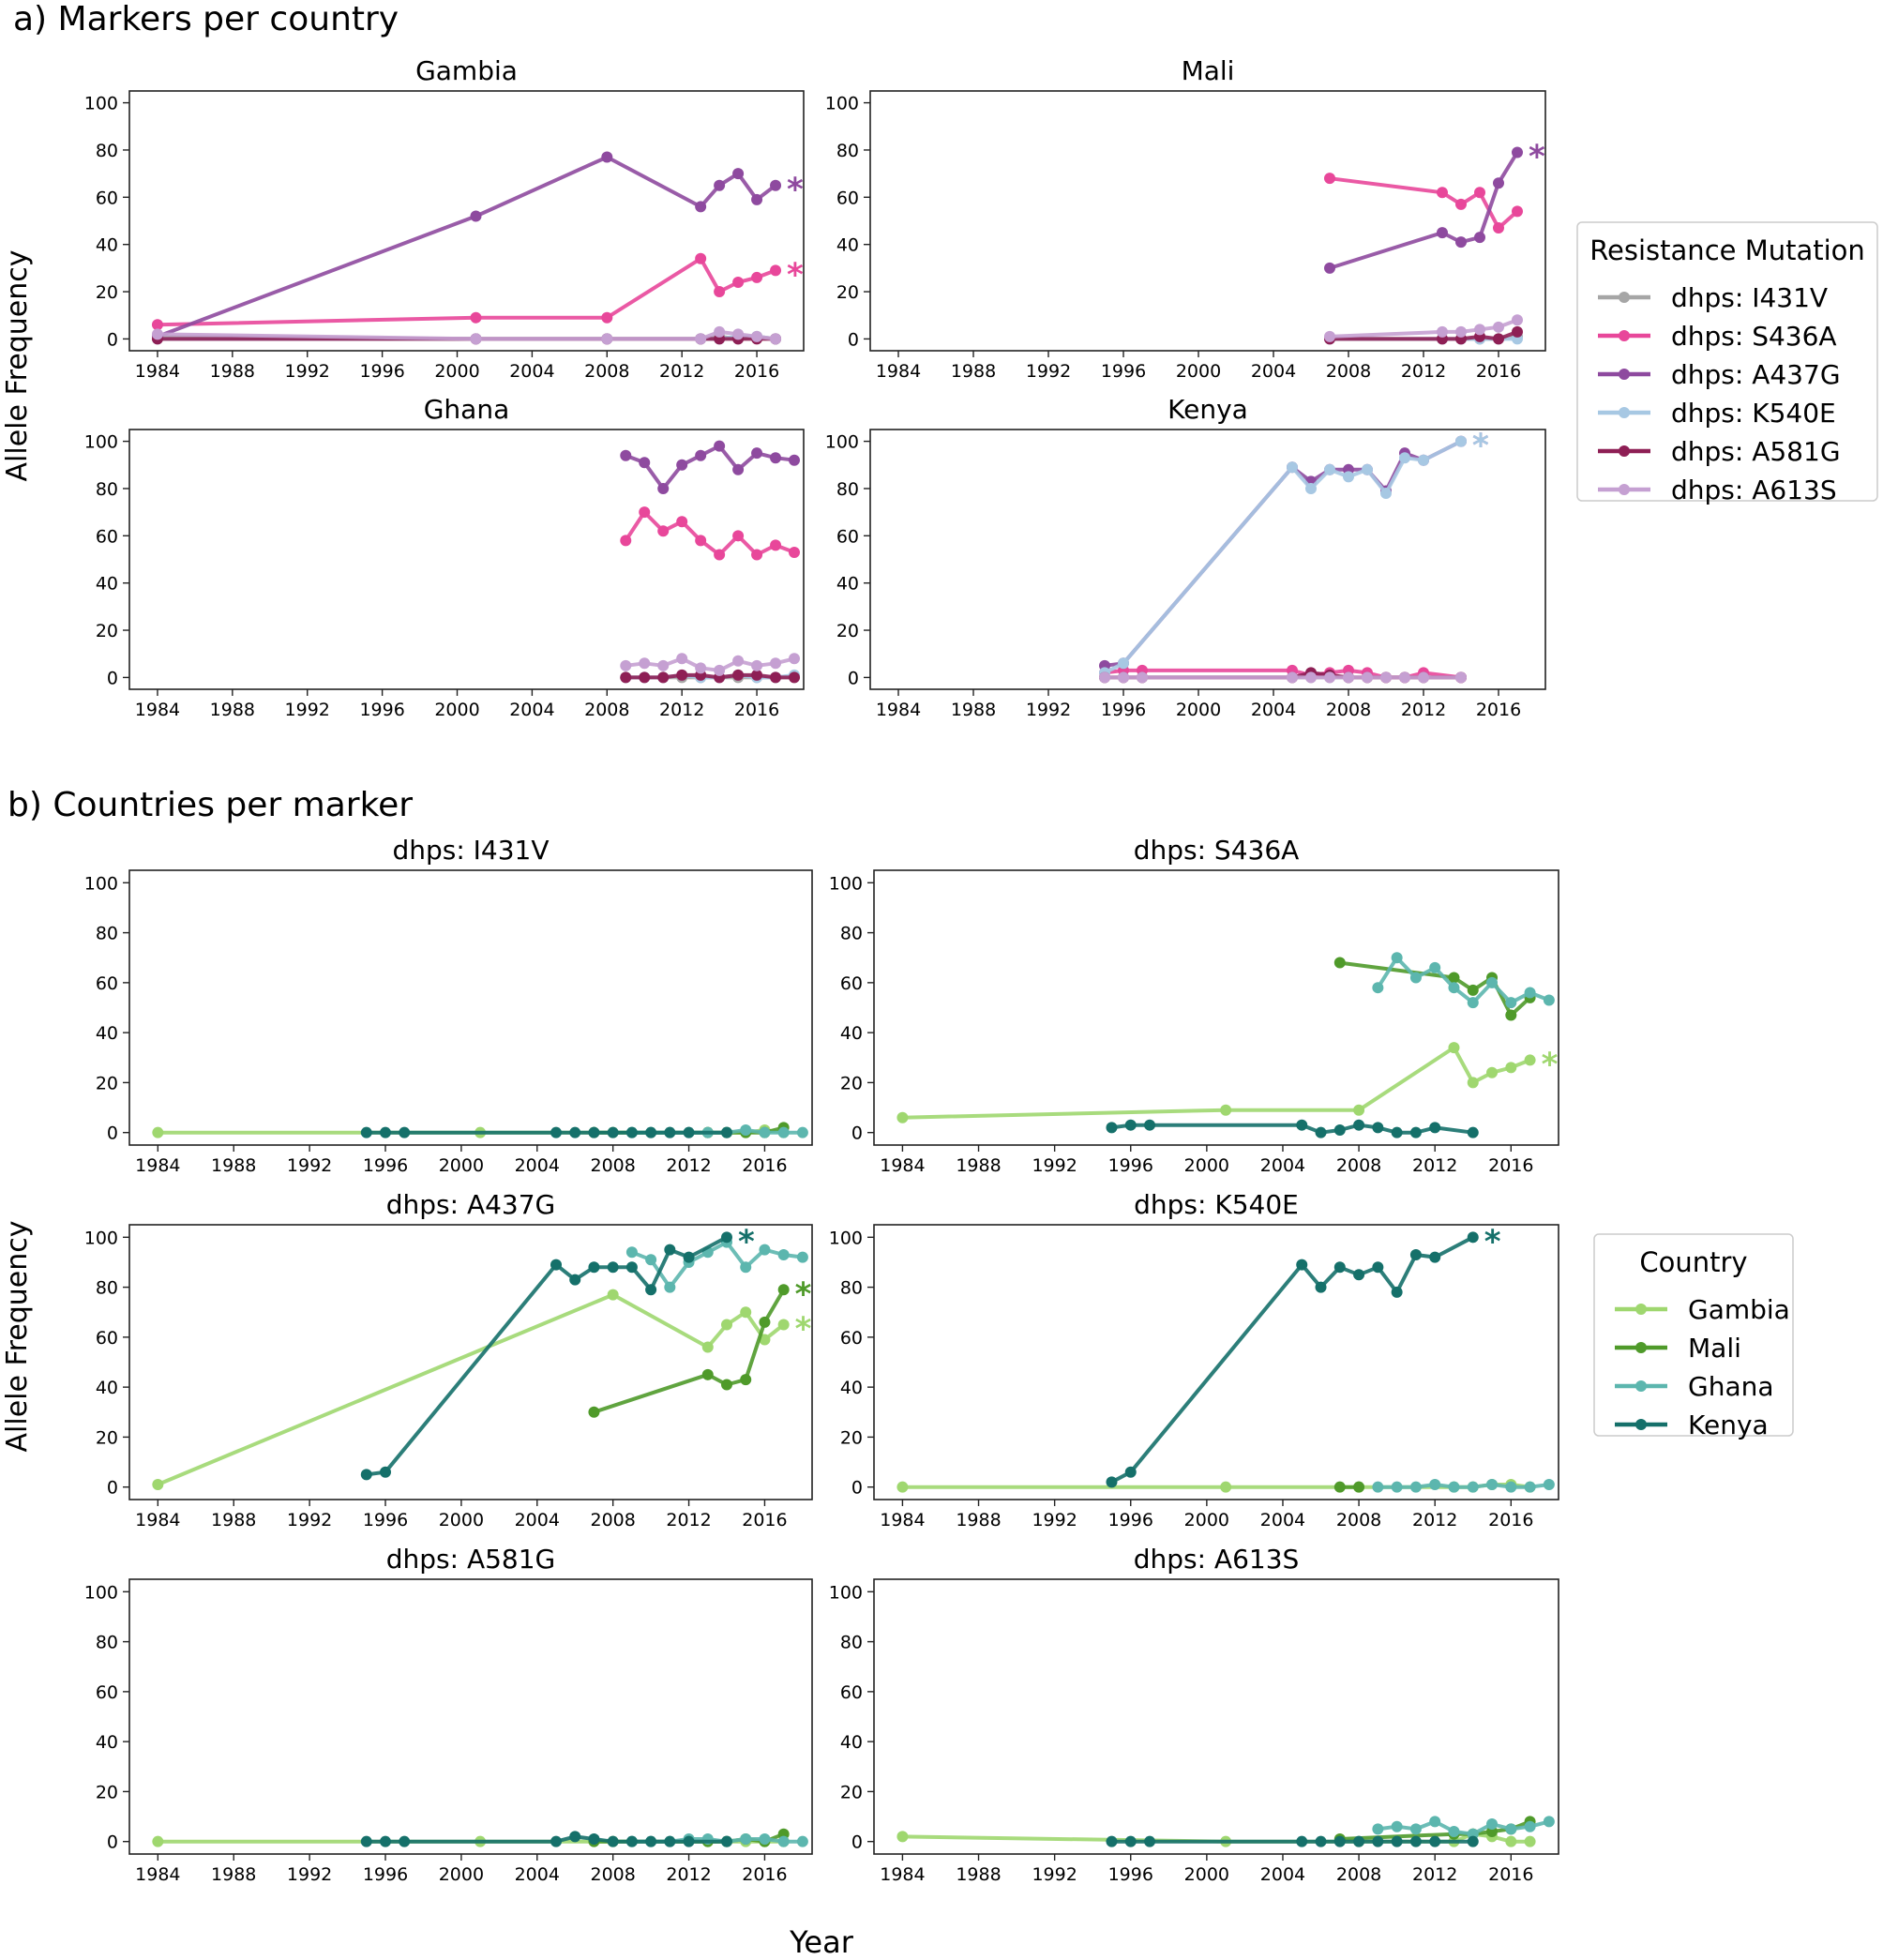  Describe the element at coordinates (612, 1874) in the screenshot. I see `x-tick-label: 2008` at that location.